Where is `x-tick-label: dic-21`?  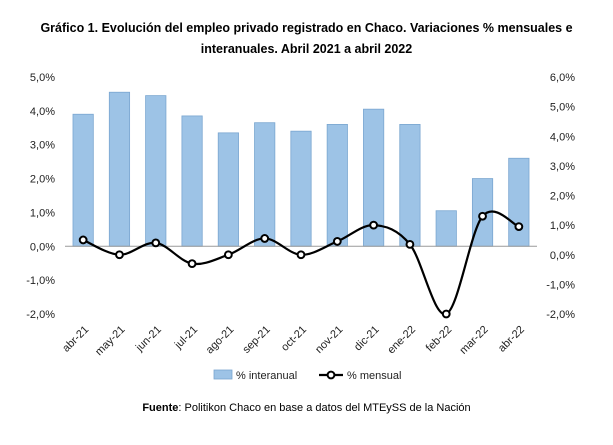
x-tick-label: dic-21 is located at coordinates (367, 339).